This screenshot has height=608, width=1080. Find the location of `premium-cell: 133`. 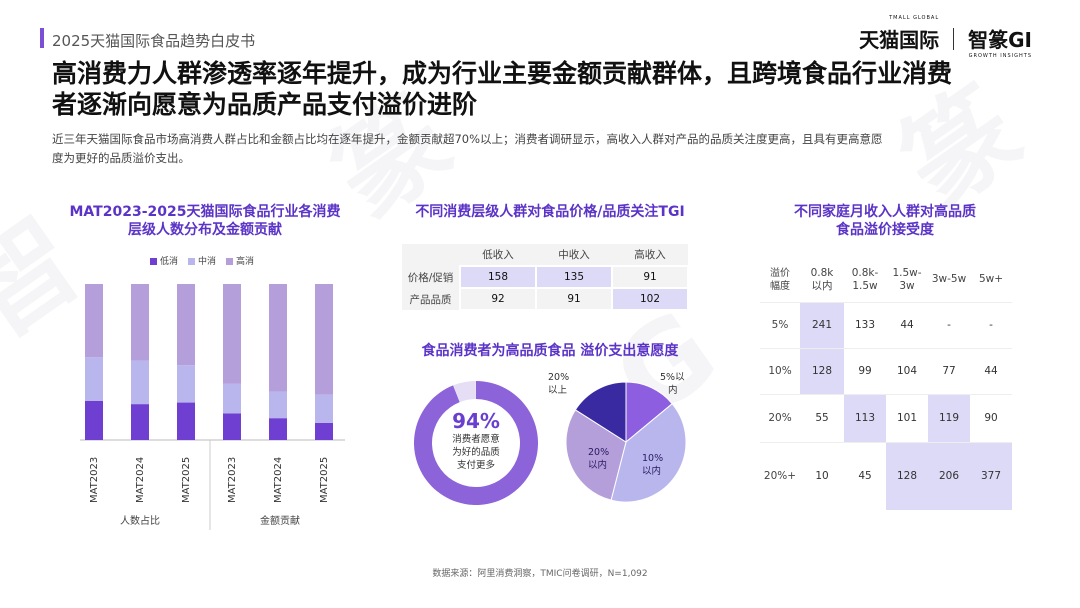

premium-cell: 133 is located at coordinates (865, 324).